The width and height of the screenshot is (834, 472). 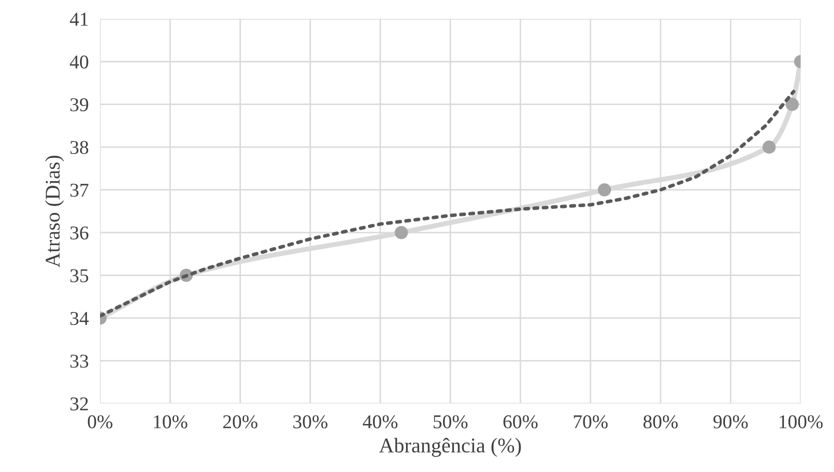 I want to click on y-tick-label: 34, so click(x=79, y=319).